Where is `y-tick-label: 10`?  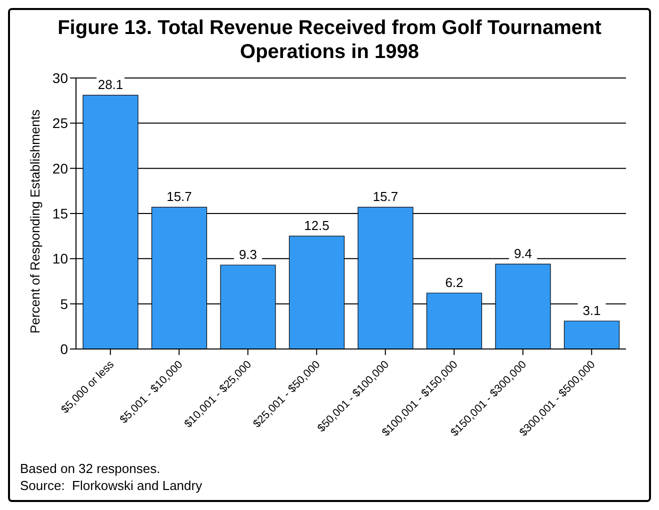 y-tick-label: 10 is located at coordinates (60, 258).